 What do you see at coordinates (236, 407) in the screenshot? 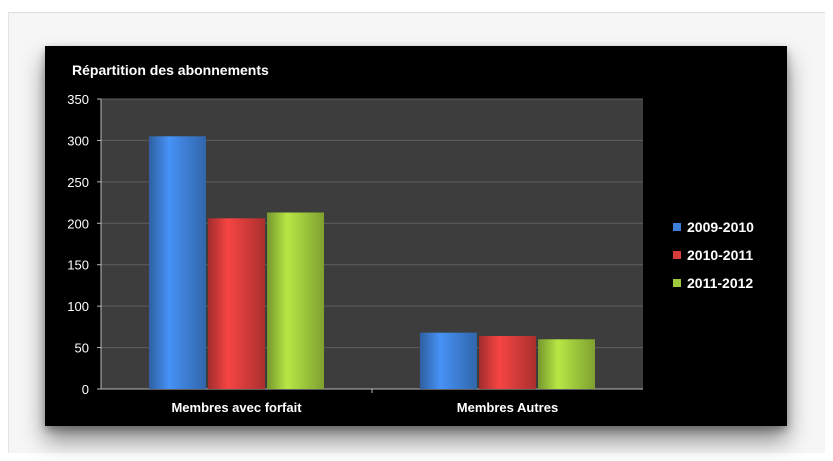
I see `category-label: Membres avec forfait` at bounding box center [236, 407].